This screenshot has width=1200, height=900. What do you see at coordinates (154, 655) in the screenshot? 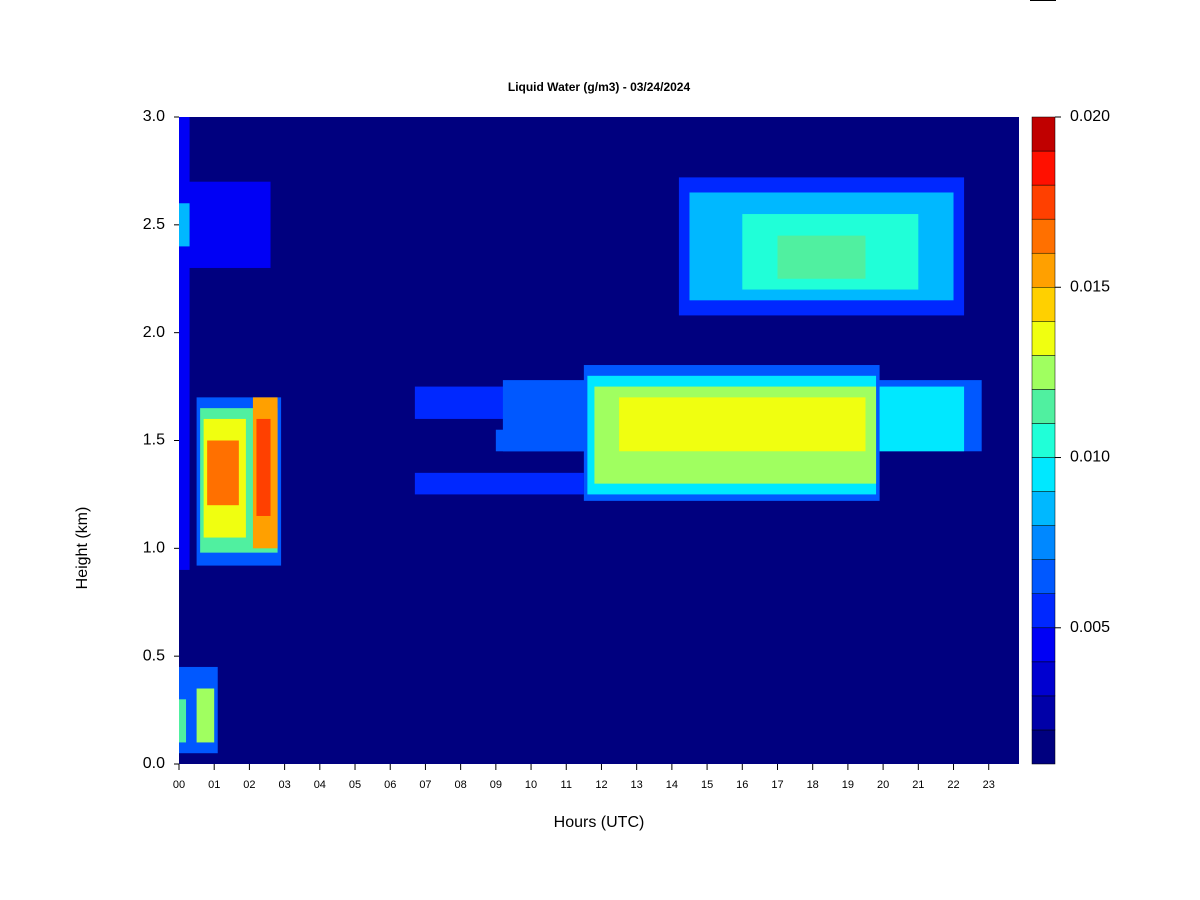
I see `y-tick-label: 0.5` at bounding box center [154, 655].